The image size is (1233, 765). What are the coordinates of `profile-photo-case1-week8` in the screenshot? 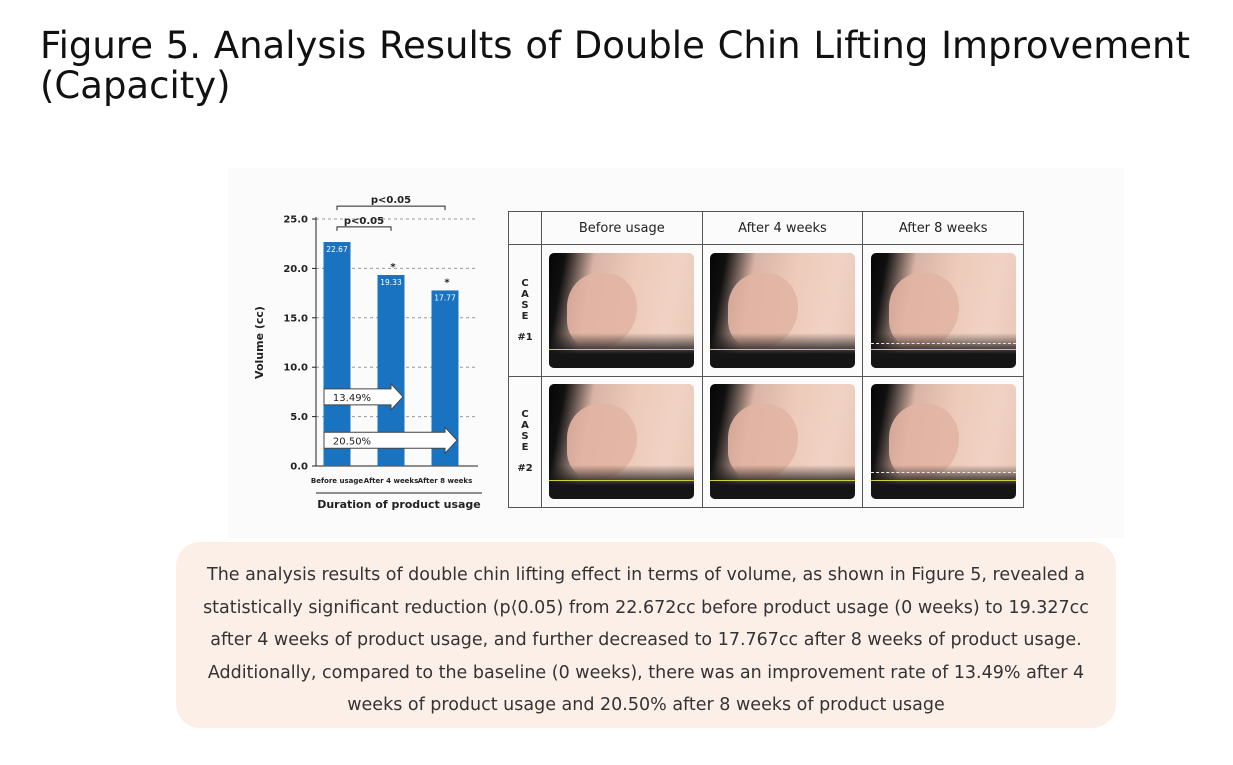 It's located at (943, 310).